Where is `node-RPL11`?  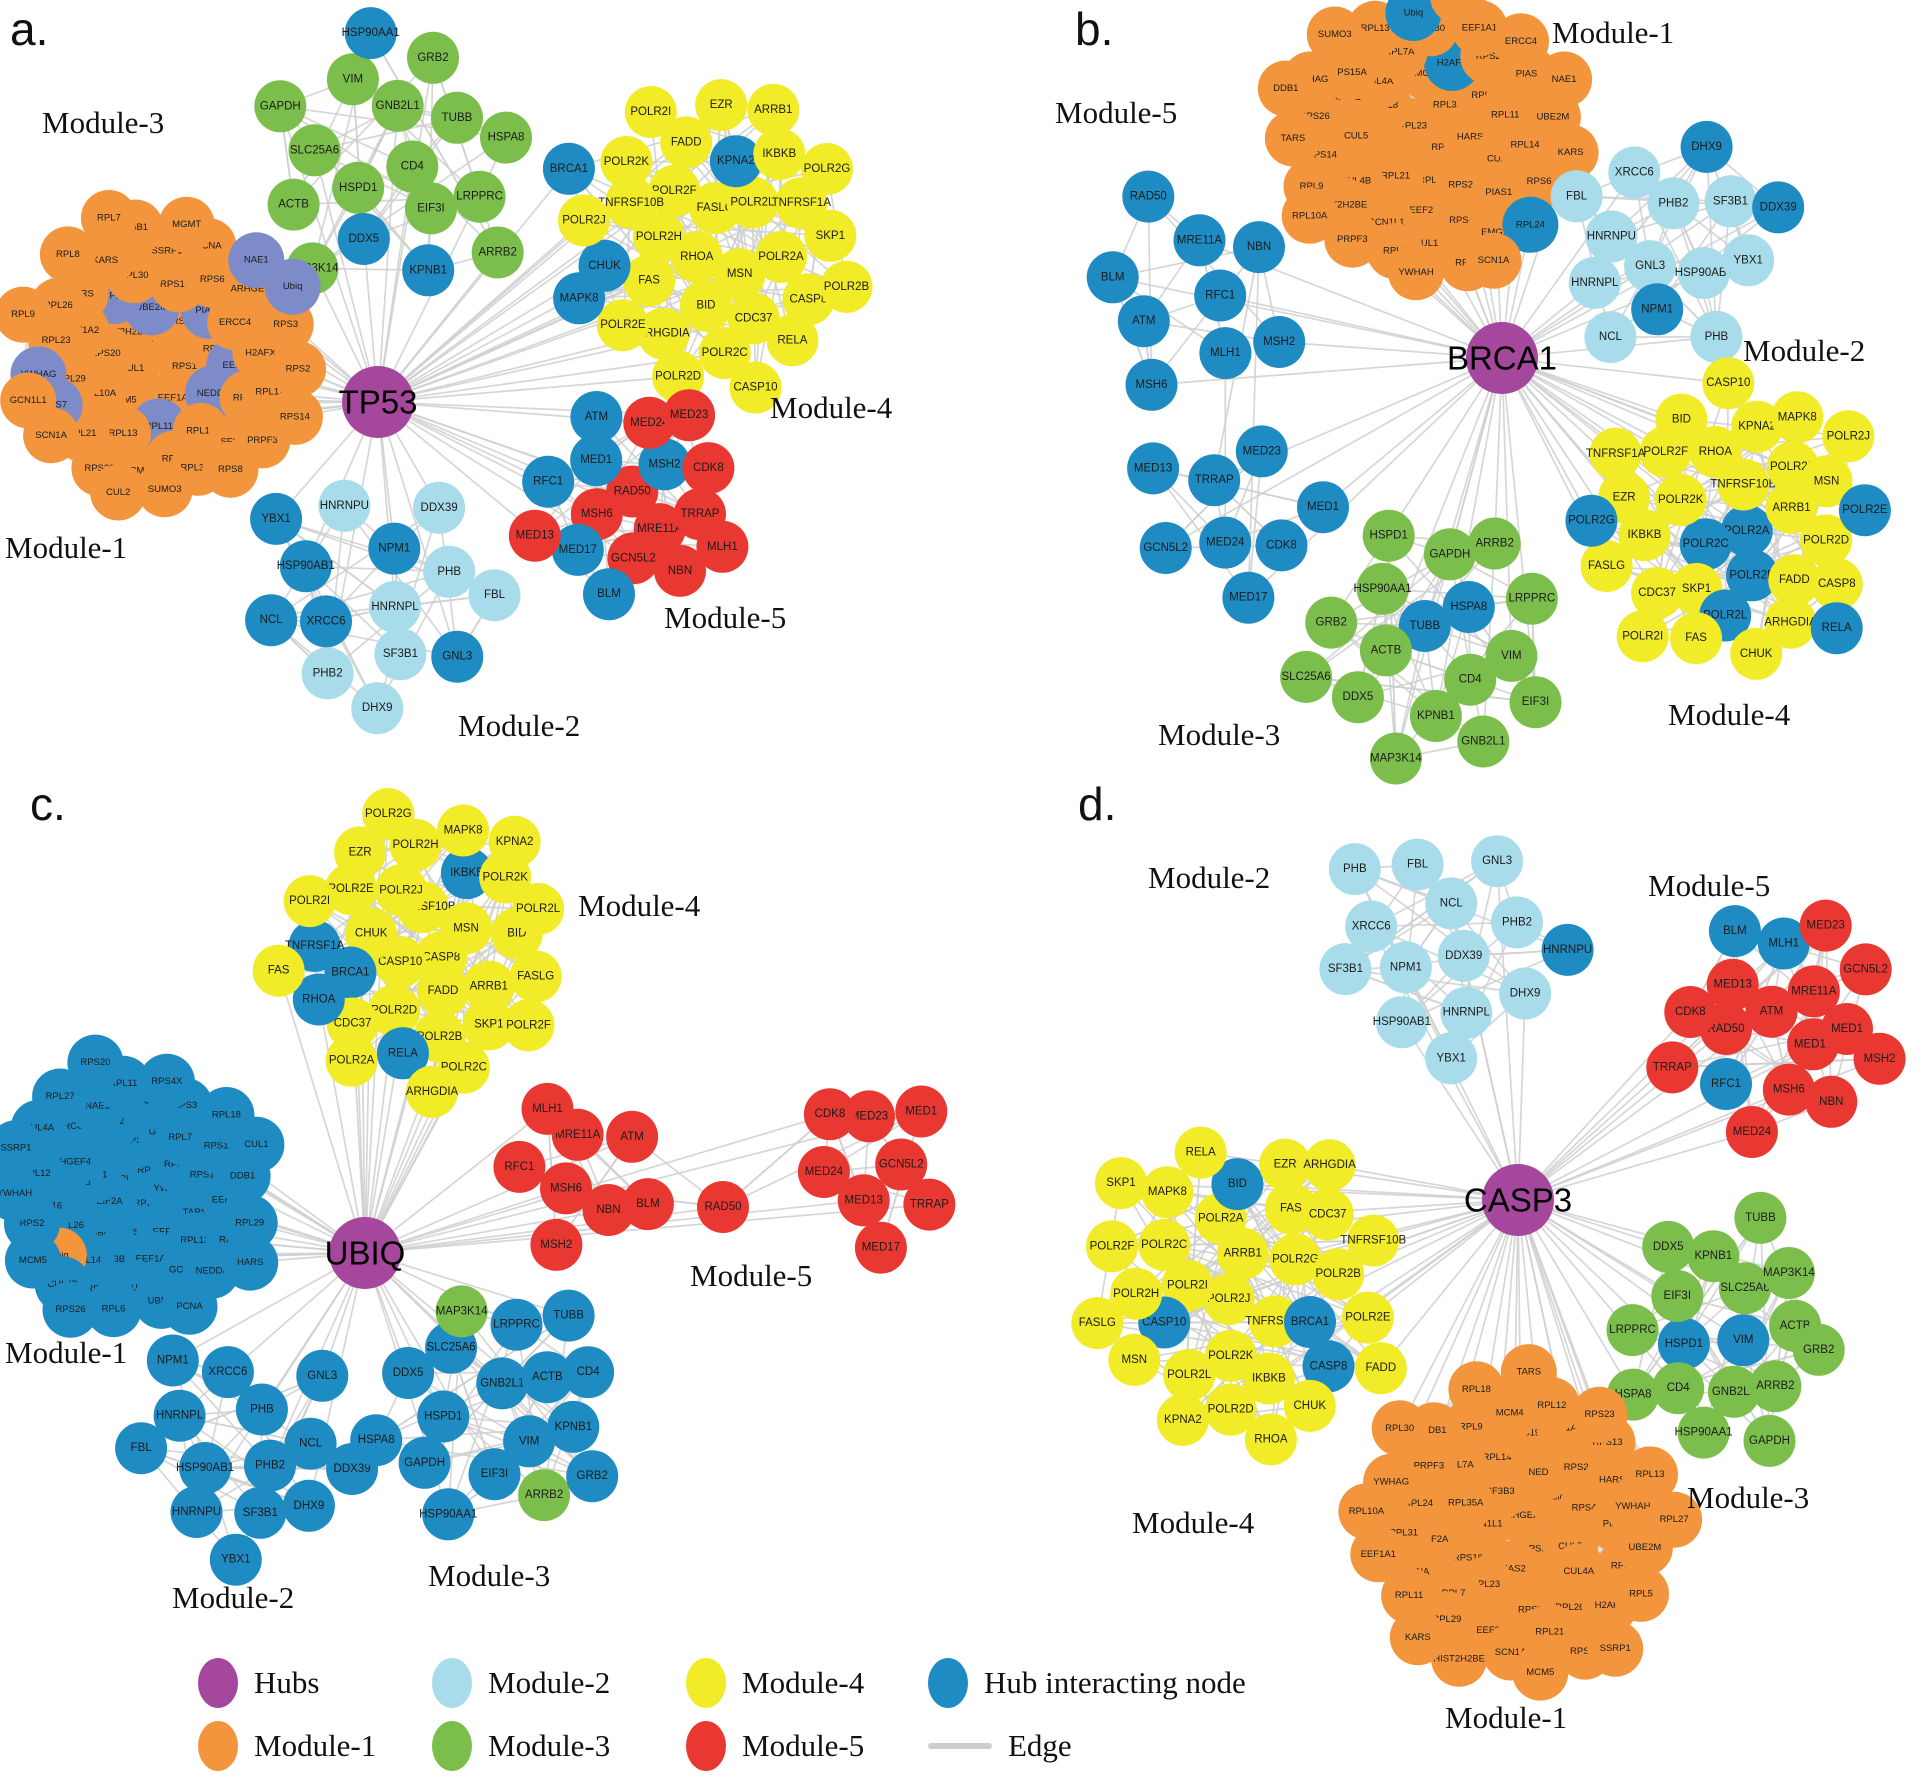 node-RPL11 is located at coordinates (1409, 1595).